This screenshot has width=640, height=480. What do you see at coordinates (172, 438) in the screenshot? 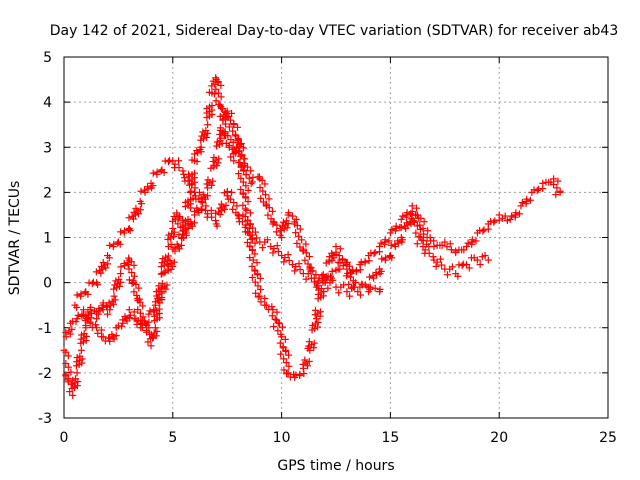
I see `x-tick-label: 5` at bounding box center [172, 438].